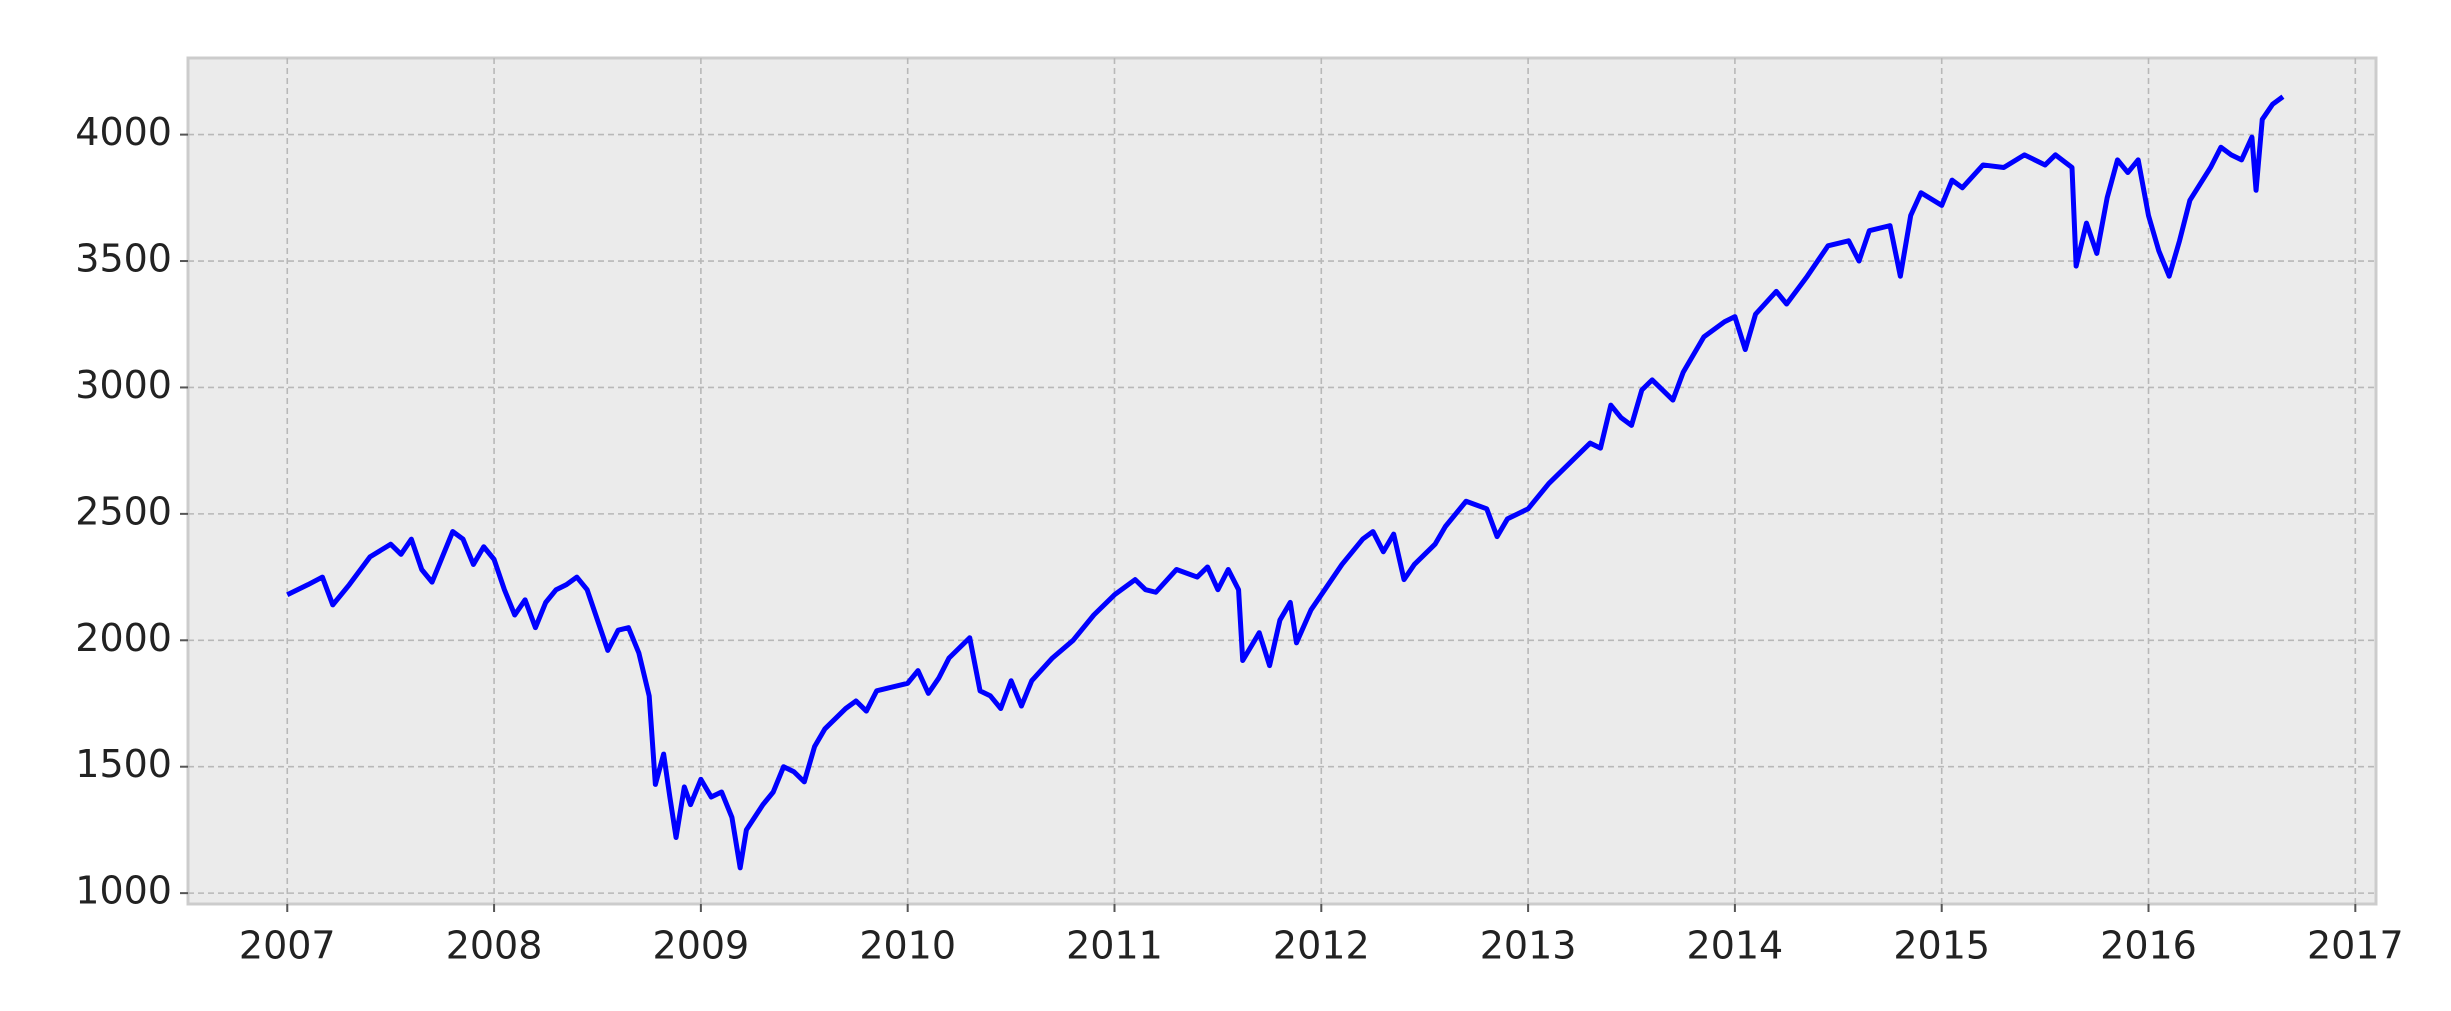 The width and height of the screenshot is (2451, 1011). Describe the element at coordinates (123, 891) in the screenshot. I see `y-tick-label: 1000` at that location.